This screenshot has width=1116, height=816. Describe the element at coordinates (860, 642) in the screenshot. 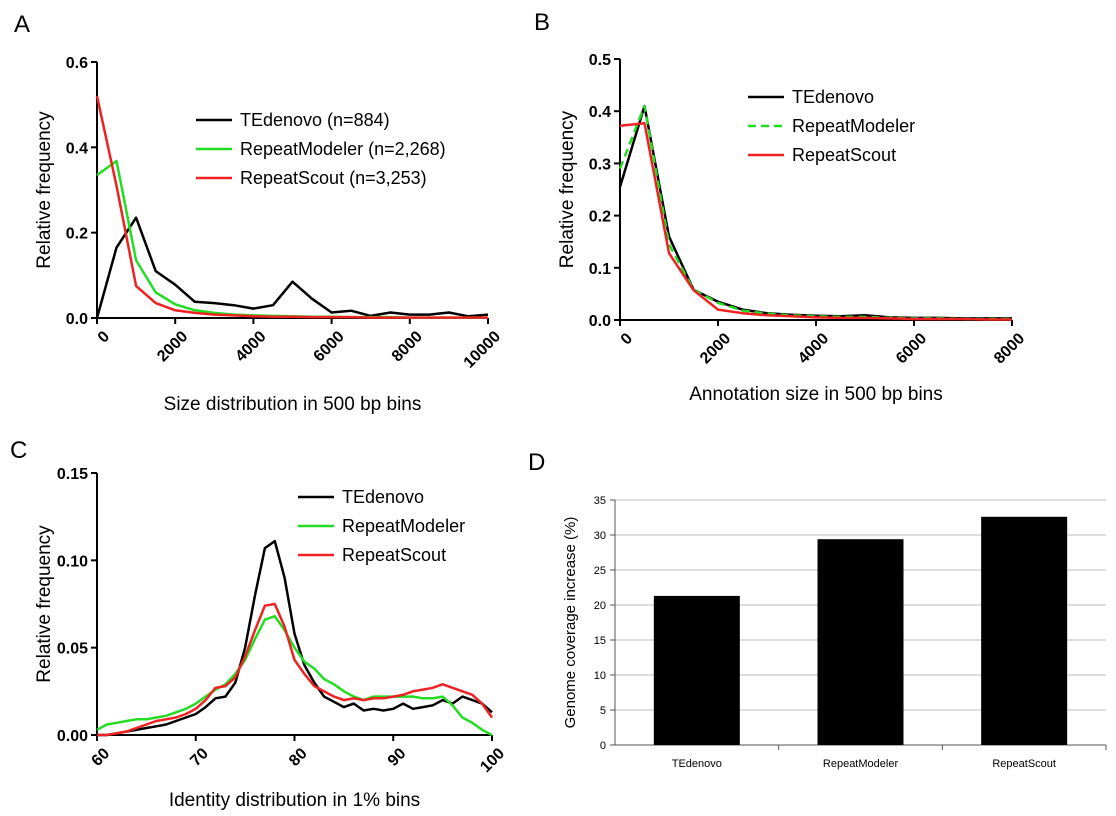

I see `bar-repeatmodeler` at that location.